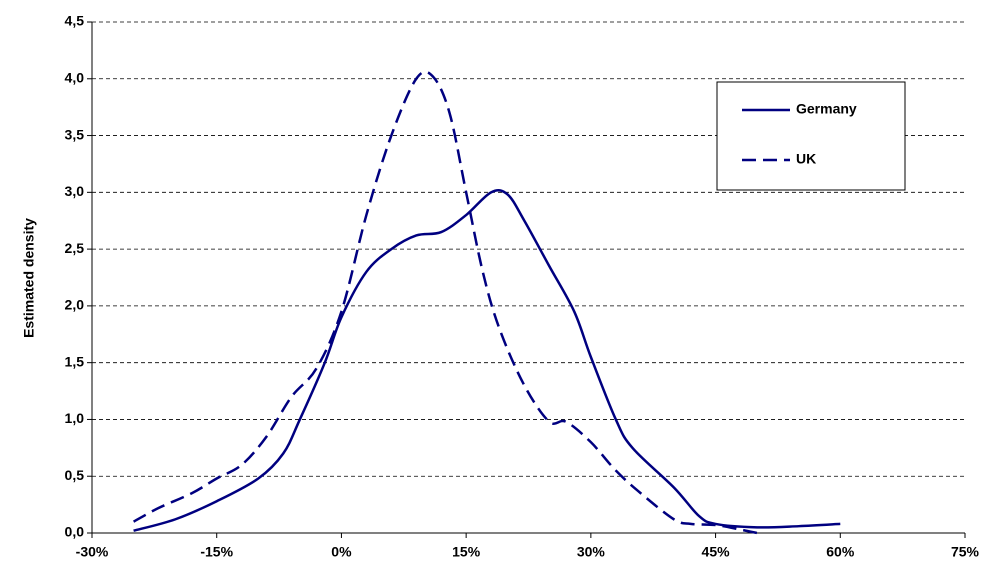 This screenshot has height=575, width=990. I want to click on x-tick-label: 75%, so click(965, 552).